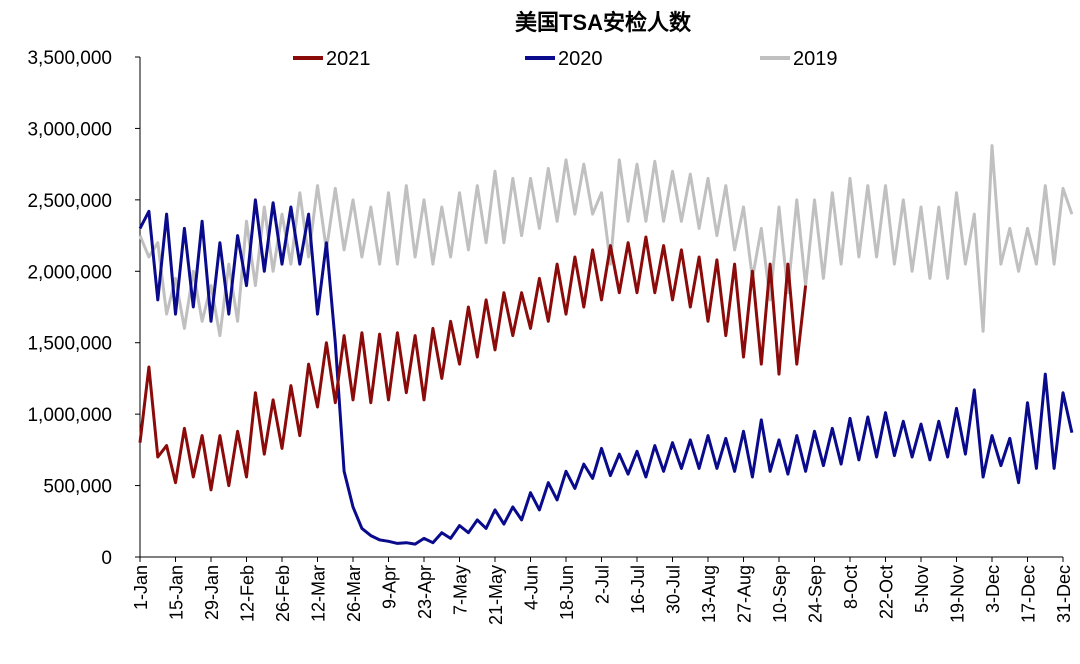 This screenshot has width=1080, height=664. Describe the element at coordinates (77, 487) in the screenshot. I see `y-tick-label: 500,000` at that location.